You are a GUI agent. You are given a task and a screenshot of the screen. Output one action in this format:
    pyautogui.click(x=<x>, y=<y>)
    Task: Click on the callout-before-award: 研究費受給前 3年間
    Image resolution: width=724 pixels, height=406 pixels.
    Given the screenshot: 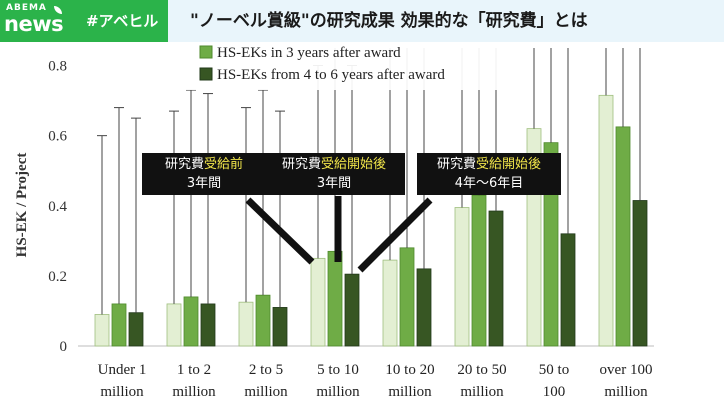 What is the action you would take?
    pyautogui.click(x=204, y=174)
    